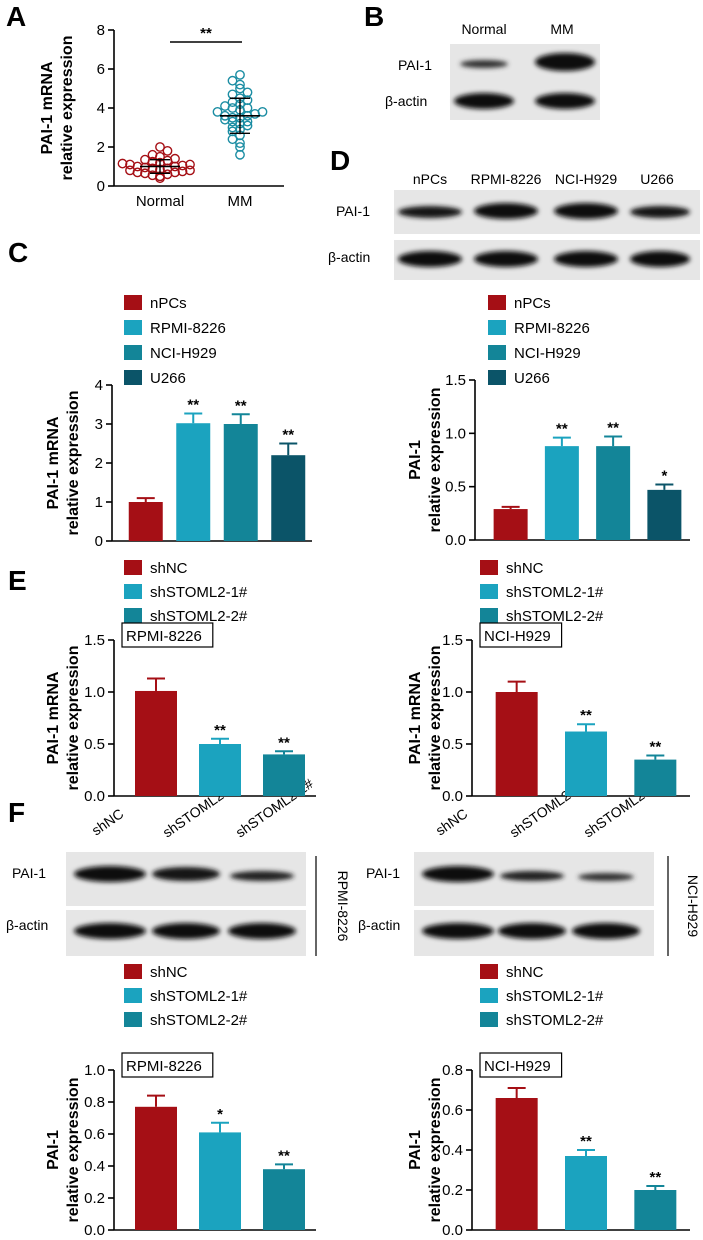 This screenshot has height=1240, width=703. I want to click on blot-f-right-side-label: NCI-H929, so click(693, 906).